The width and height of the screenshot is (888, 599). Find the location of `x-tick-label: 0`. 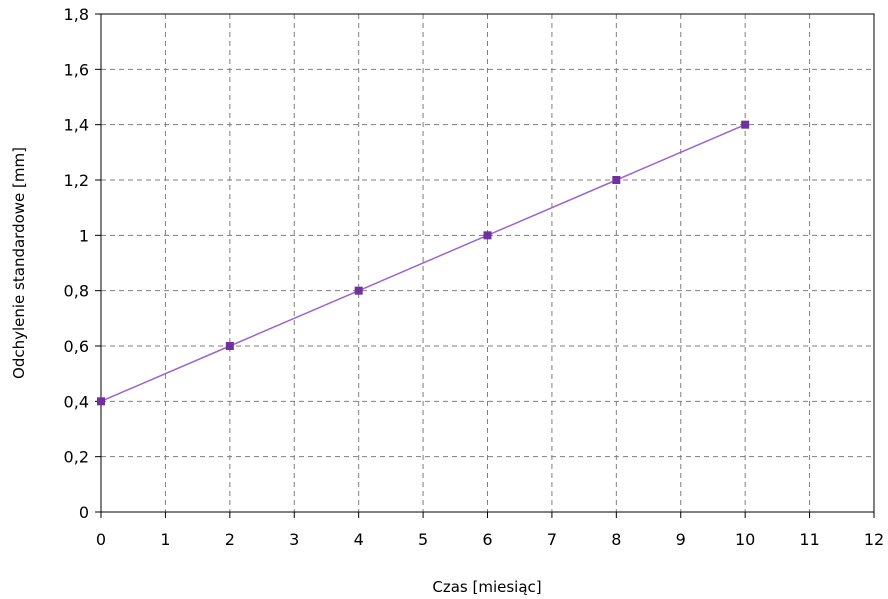

x-tick-label: 0 is located at coordinates (101, 539).